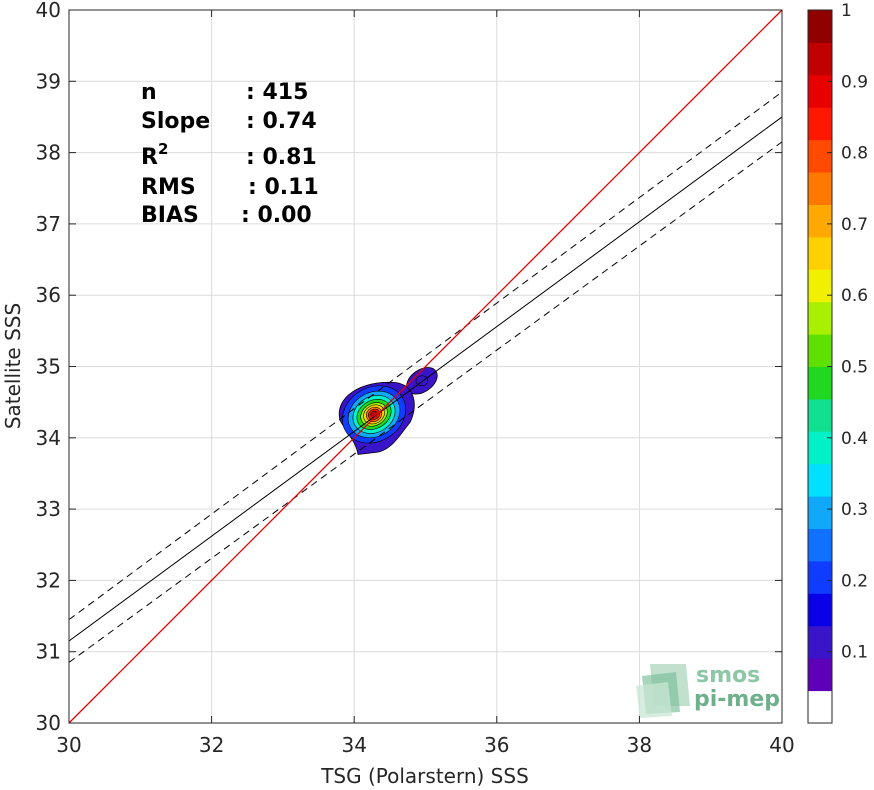 This screenshot has width=874, height=790. I want to click on x-tick-label: 34, so click(353, 745).